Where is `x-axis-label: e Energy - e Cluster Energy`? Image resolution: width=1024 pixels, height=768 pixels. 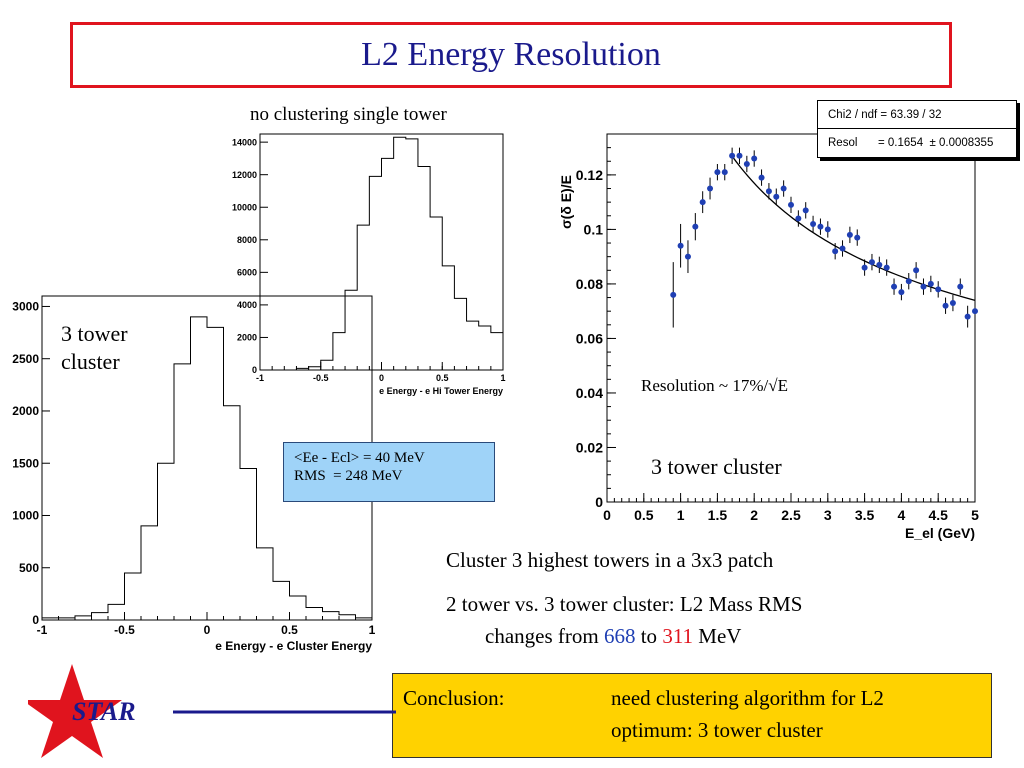 x-axis-label: e Energy - e Cluster Energy is located at coordinates (293, 646).